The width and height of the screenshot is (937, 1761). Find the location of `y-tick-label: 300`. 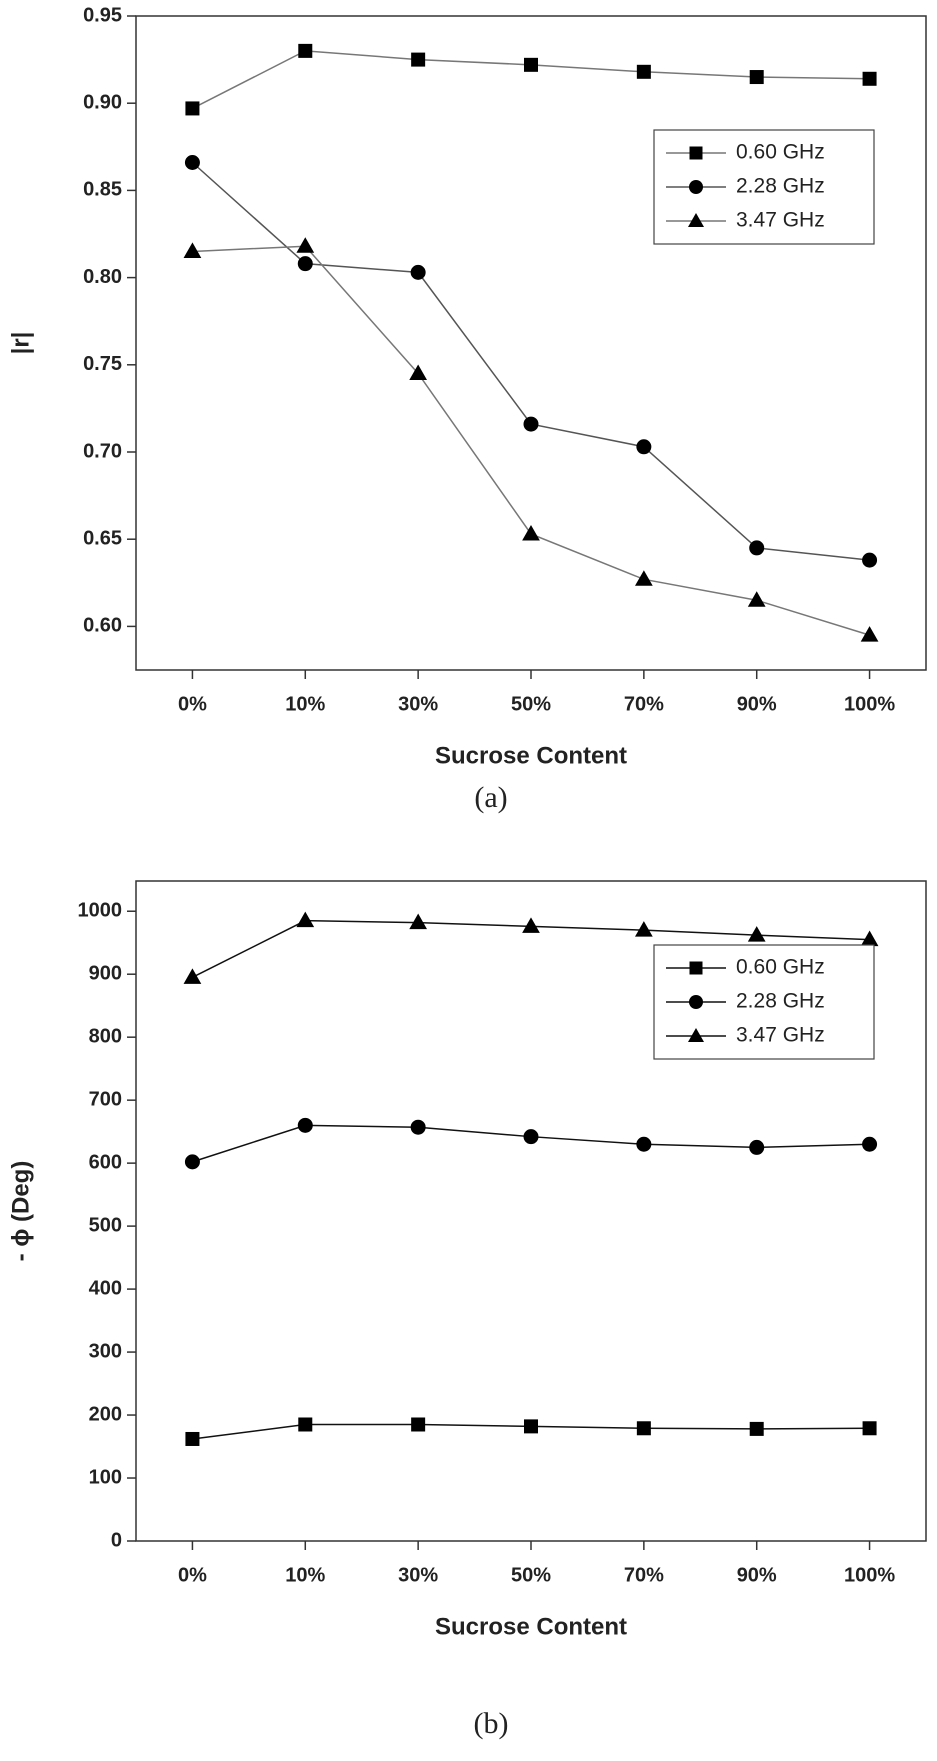

y-tick-label: 300 is located at coordinates (105, 1351).